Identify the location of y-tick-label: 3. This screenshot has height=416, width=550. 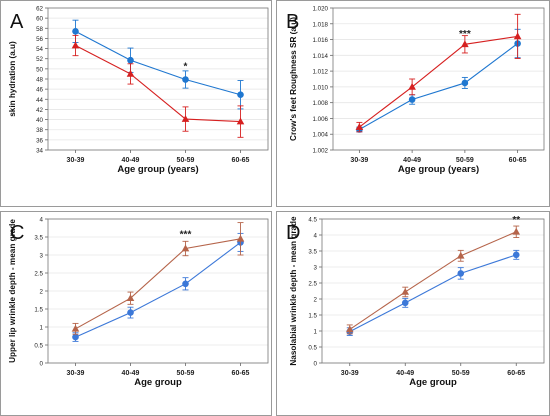
(42, 256).